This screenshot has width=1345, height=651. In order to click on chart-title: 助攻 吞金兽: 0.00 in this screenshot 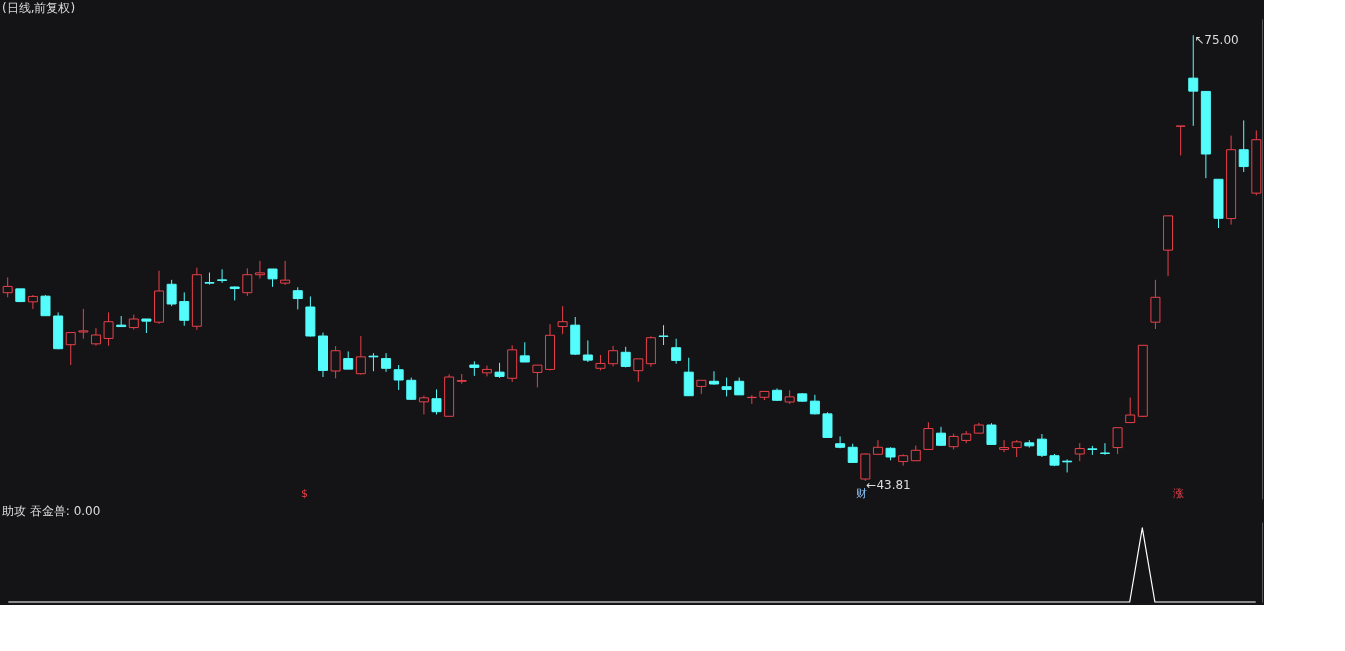, I will do `click(51, 511)`.